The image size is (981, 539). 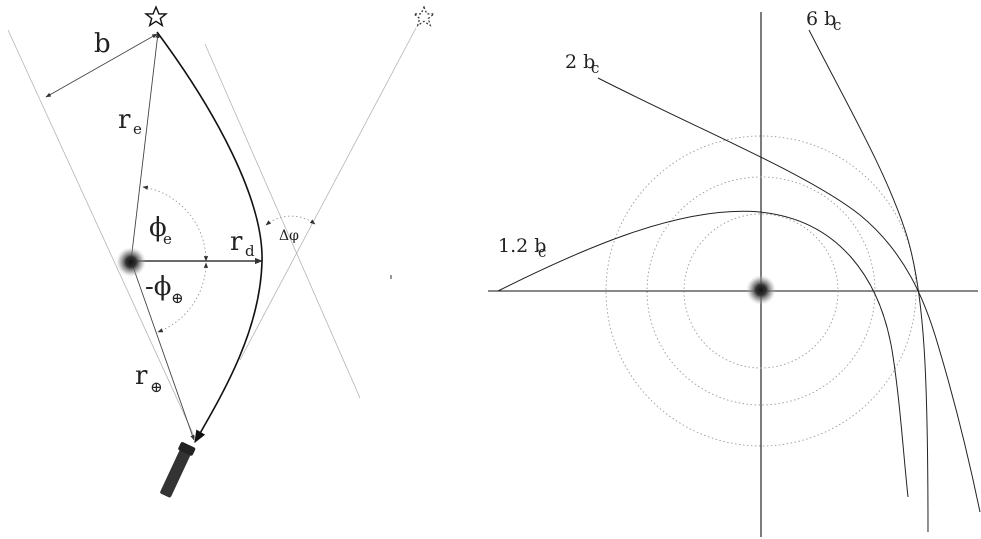 What do you see at coordinates (162, 350) in the screenshot?
I see `r-earth-vector` at bounding box center [162, 350].